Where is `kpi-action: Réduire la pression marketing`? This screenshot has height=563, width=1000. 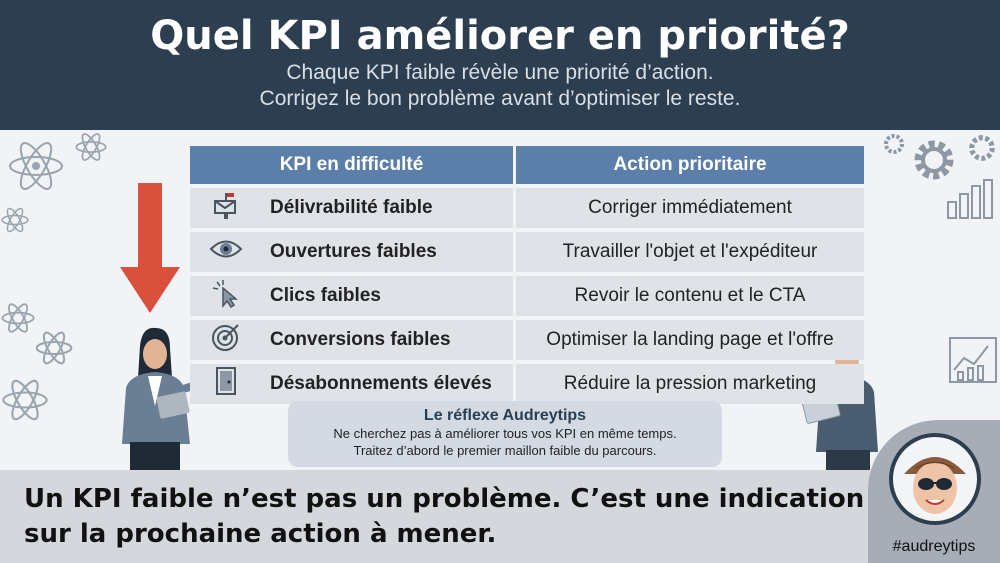 kpi-action: Réduire la pression marketing is located at coordinates (688, 384).